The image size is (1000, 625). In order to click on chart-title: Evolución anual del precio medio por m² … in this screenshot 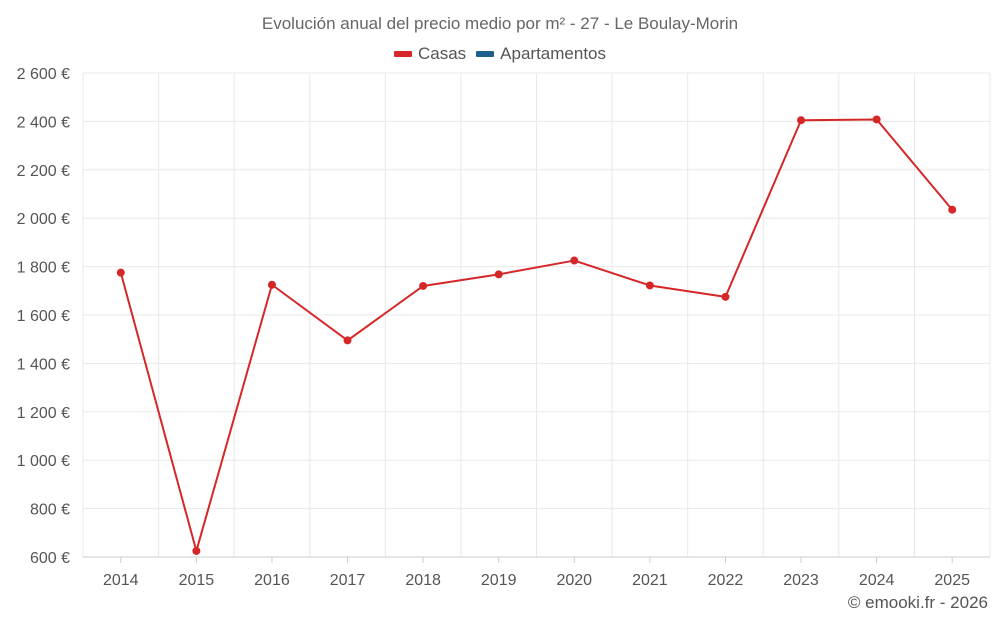, I will do `click(500, 23)`.